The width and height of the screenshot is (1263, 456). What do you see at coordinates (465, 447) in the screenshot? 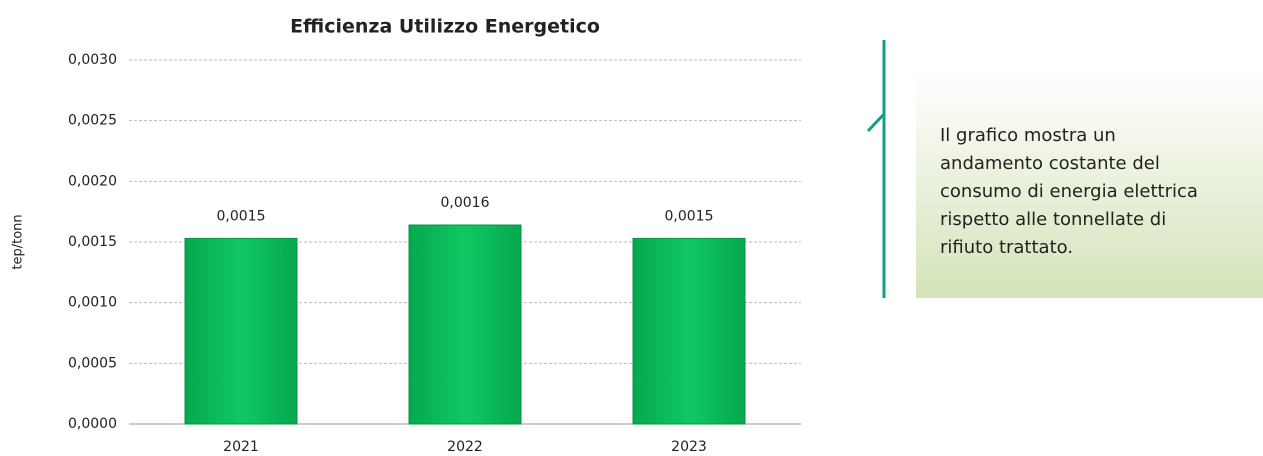
I see `x-tick-label: 2022` at bounding box center [465, 447].